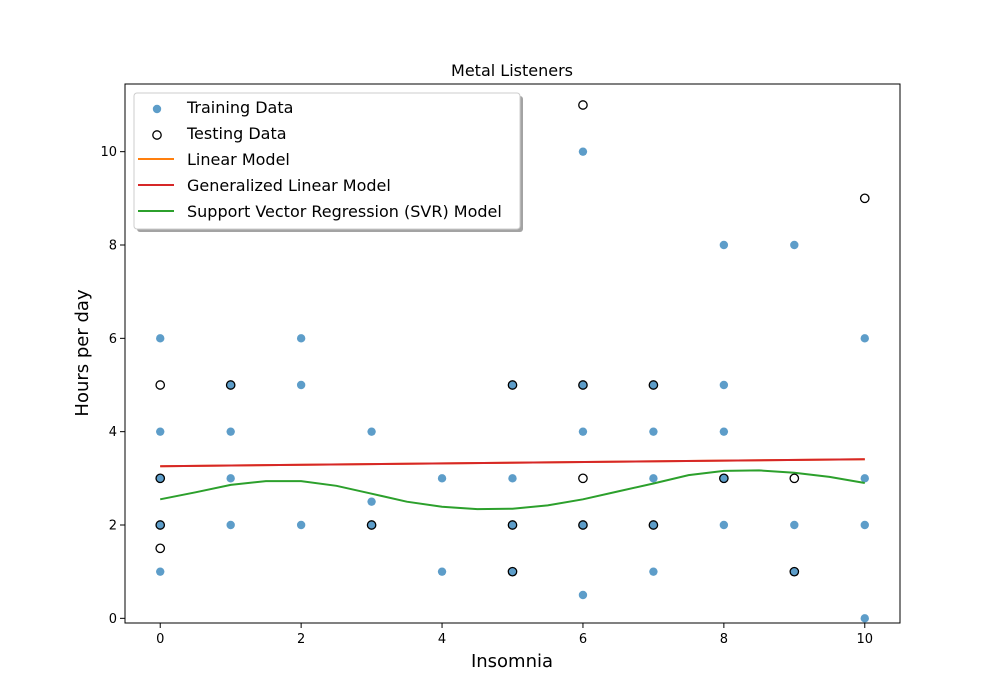 The height and width of the screenshot is (700, 1000). I want to click on x-tick-label: 6, so click(583, 639).